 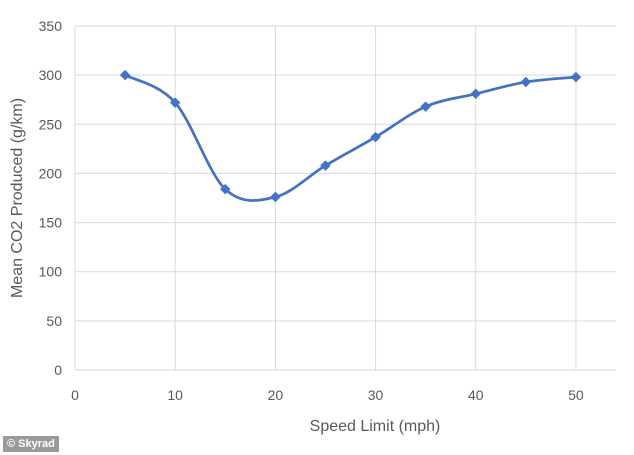 I want to click on x-axis-title: Speed Limit (mph), so click(x=375, y=426).